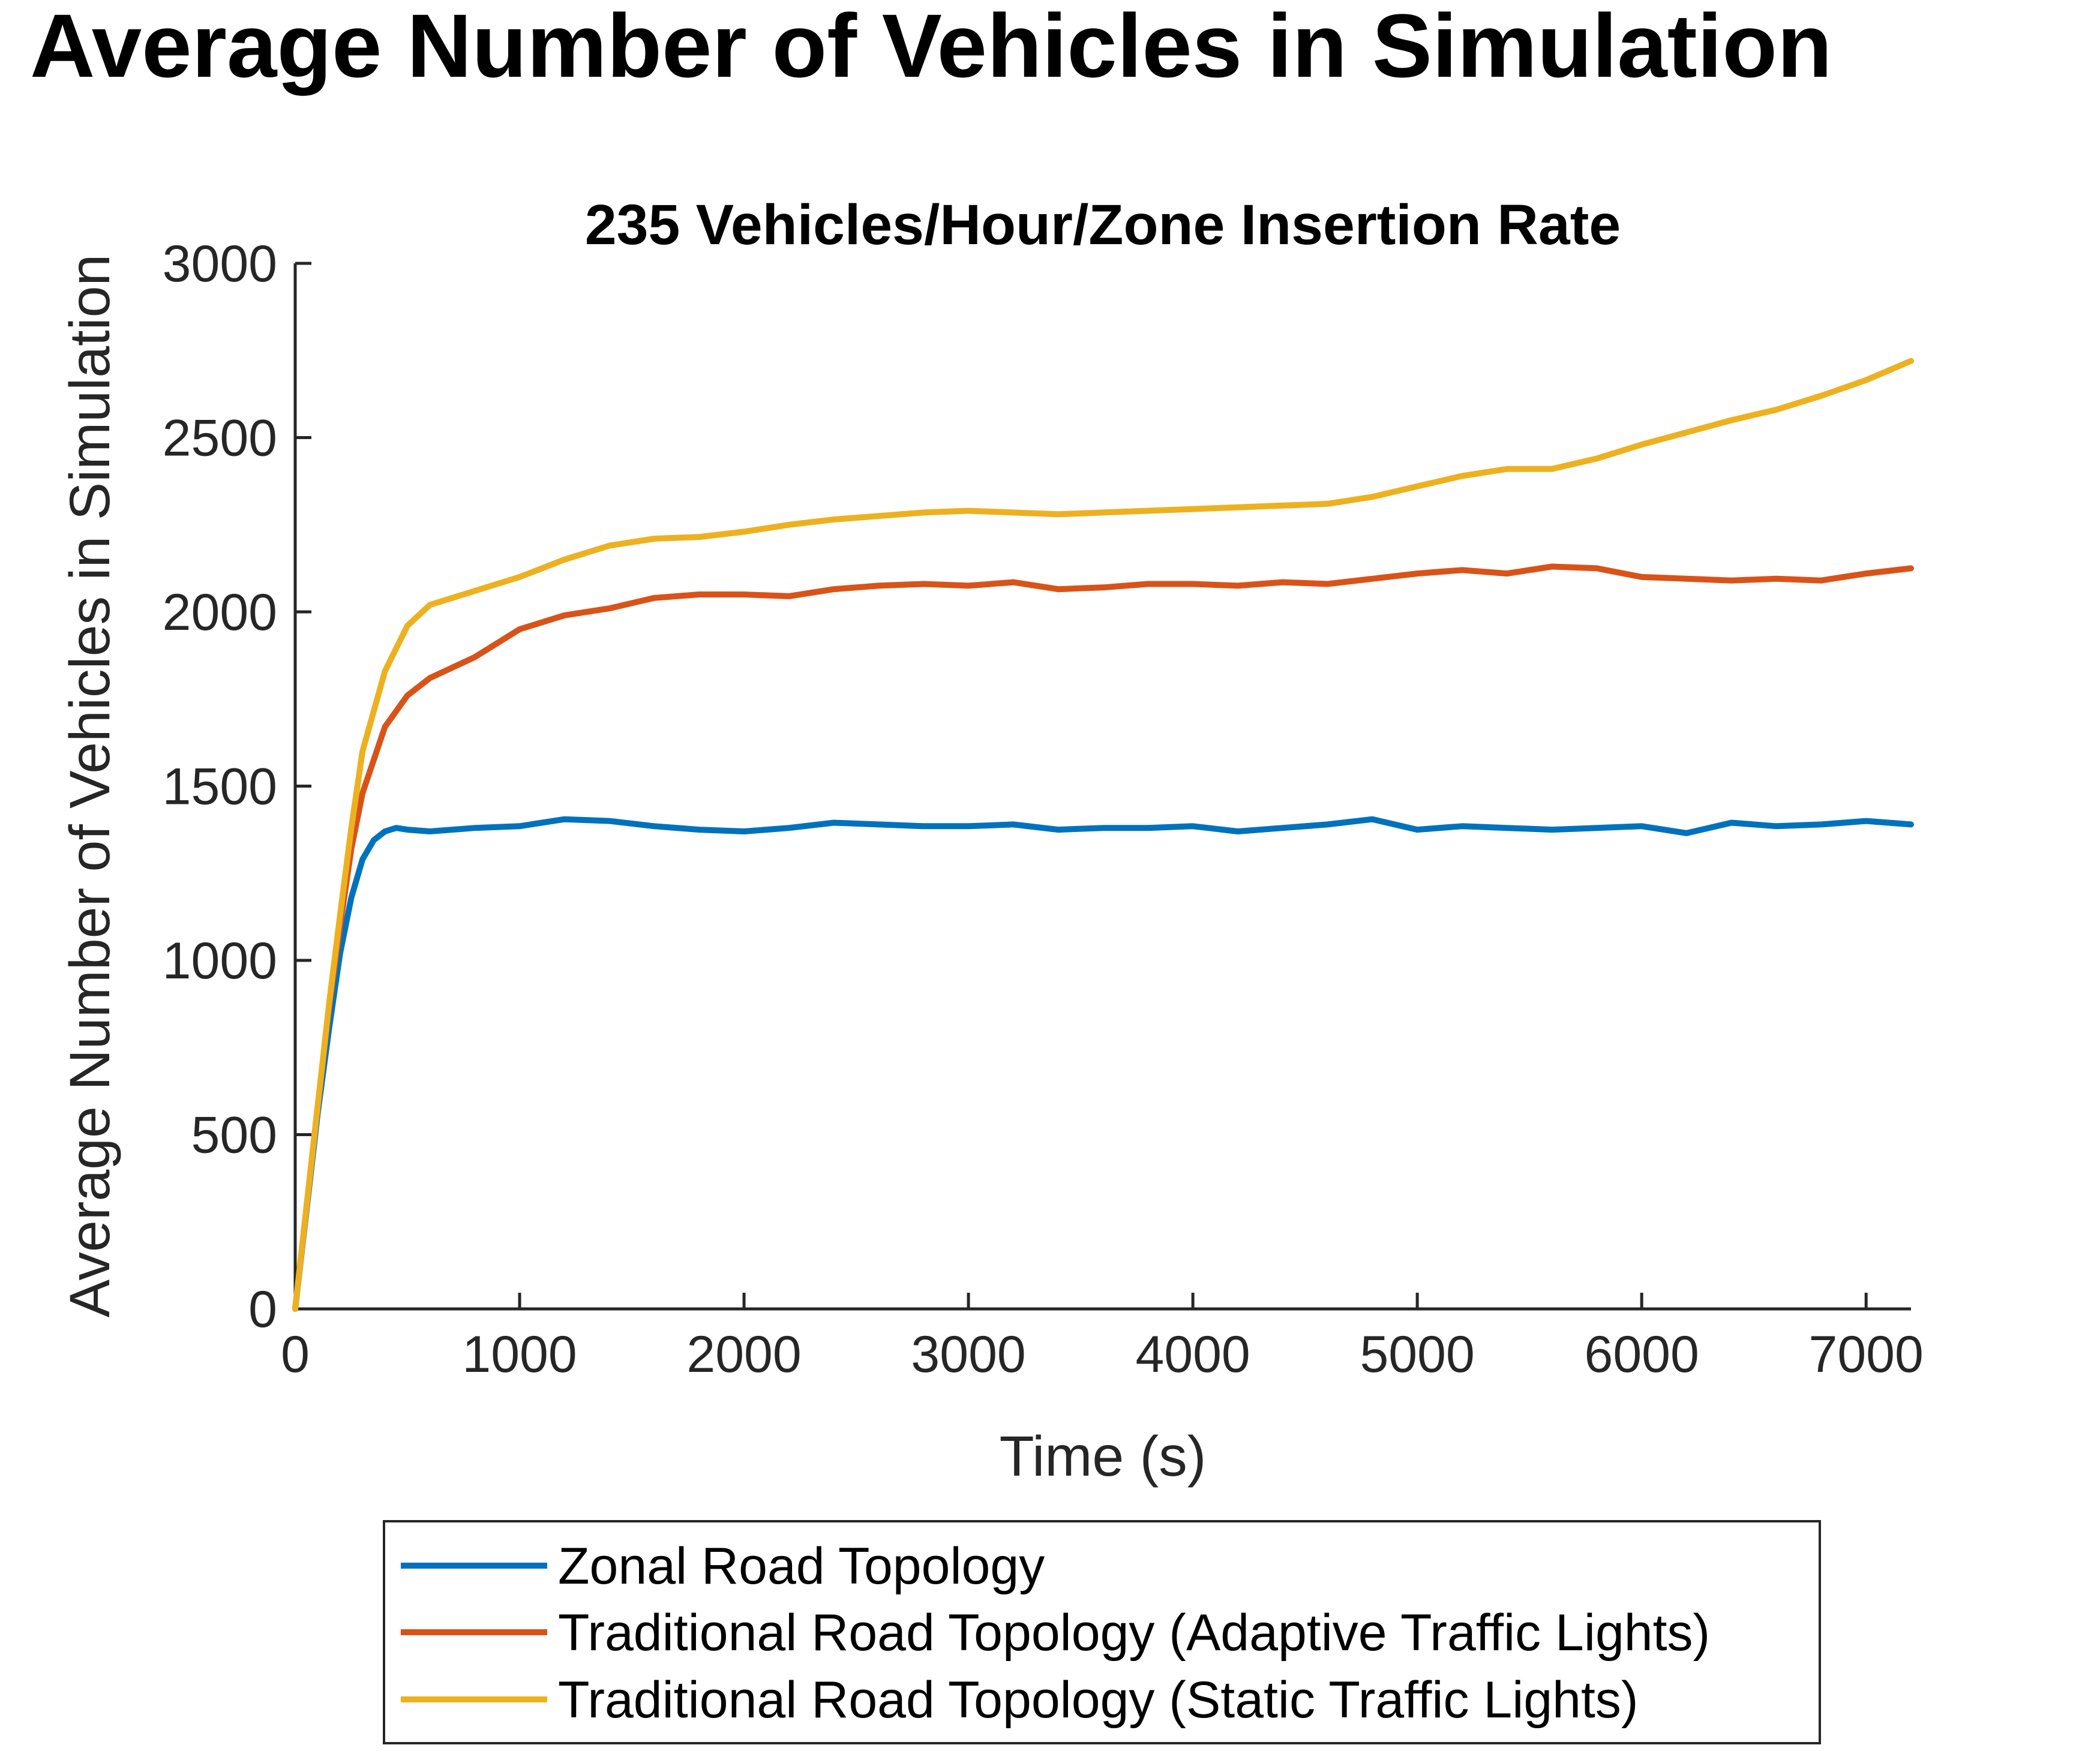  I want to click on x-tick-label: 0, so click(295, 1354).